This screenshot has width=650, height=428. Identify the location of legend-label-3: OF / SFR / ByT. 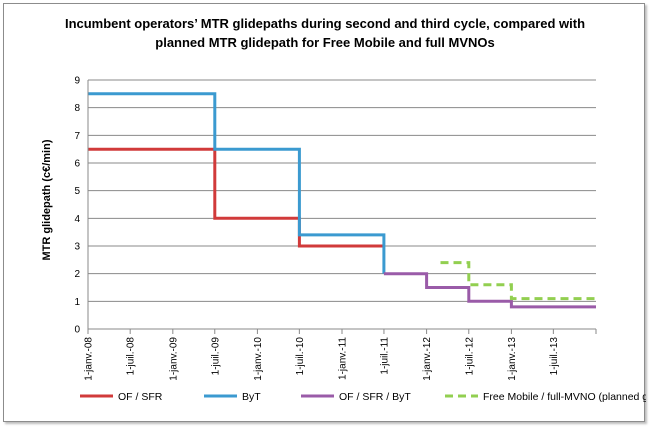
(375, 397).